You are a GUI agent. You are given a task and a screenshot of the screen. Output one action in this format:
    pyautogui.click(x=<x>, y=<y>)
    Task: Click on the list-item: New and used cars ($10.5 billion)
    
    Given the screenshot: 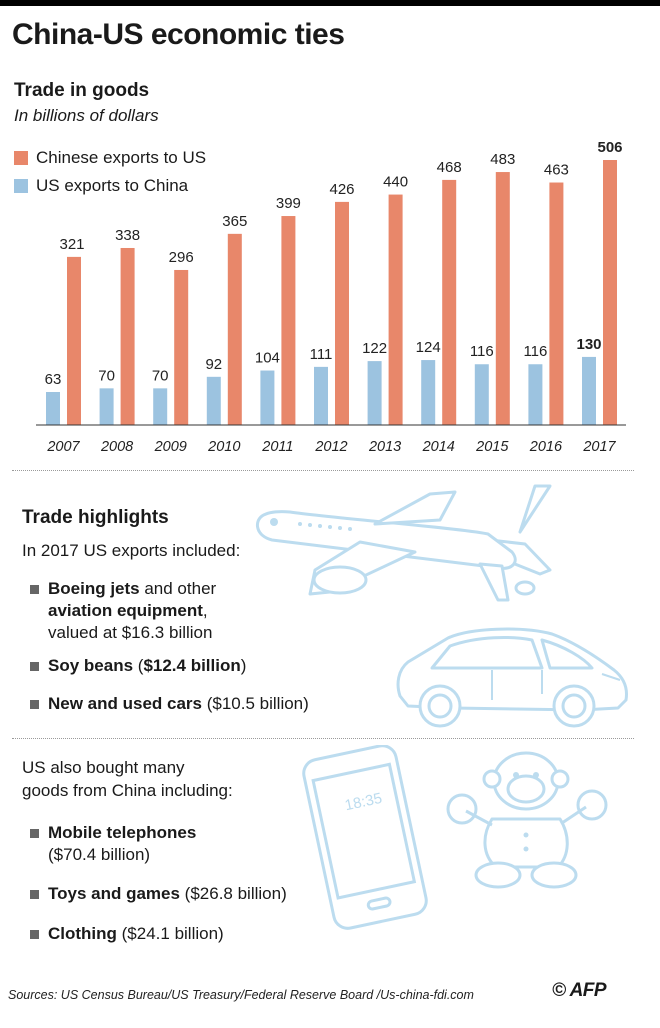 What is the action you would take?
    pyautogui.click(x=169, y=704)
    